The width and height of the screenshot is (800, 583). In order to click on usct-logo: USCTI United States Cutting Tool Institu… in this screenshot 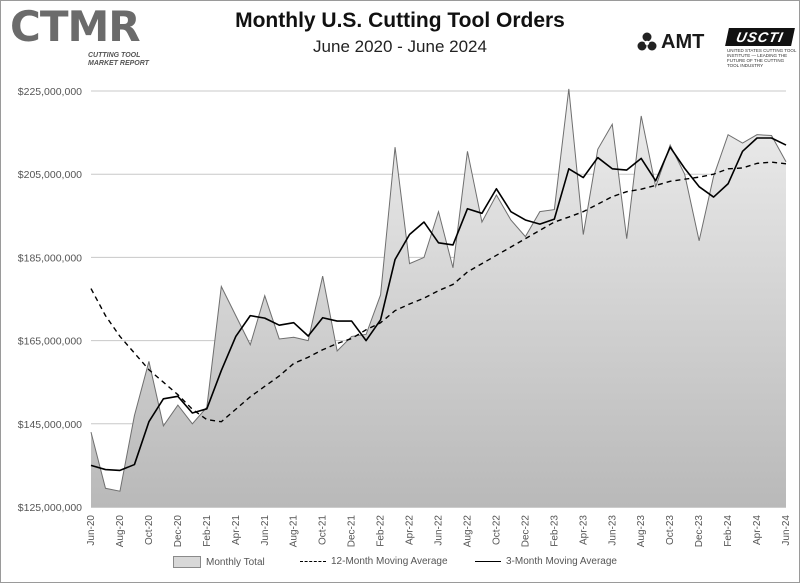, I will do `click(761, 48)`.